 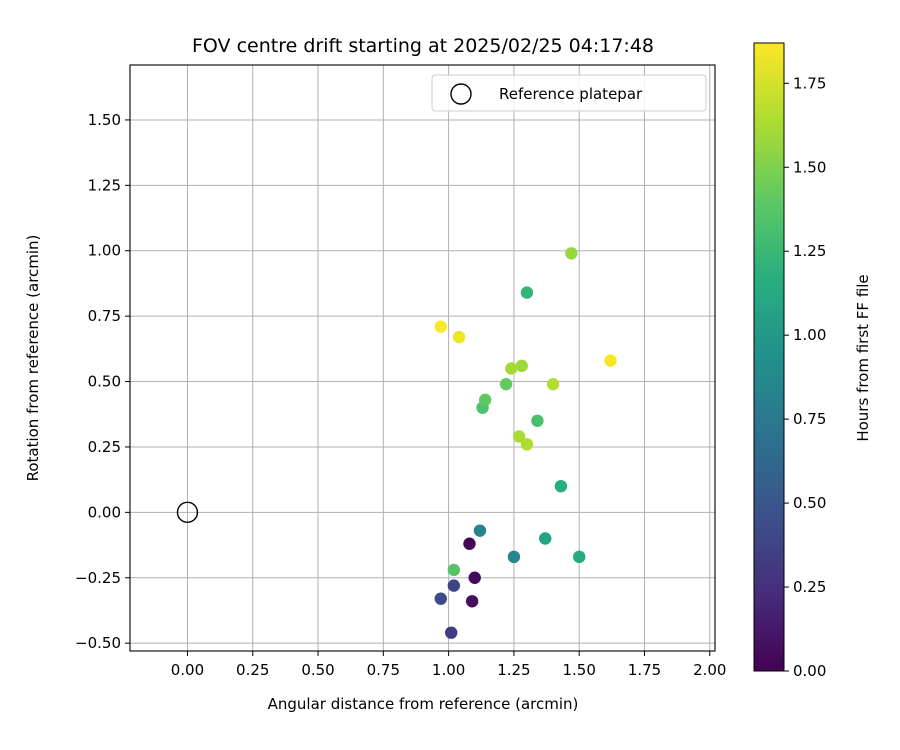 I want to click on y-tick-label: 1.25, so click(x=104, y=185).